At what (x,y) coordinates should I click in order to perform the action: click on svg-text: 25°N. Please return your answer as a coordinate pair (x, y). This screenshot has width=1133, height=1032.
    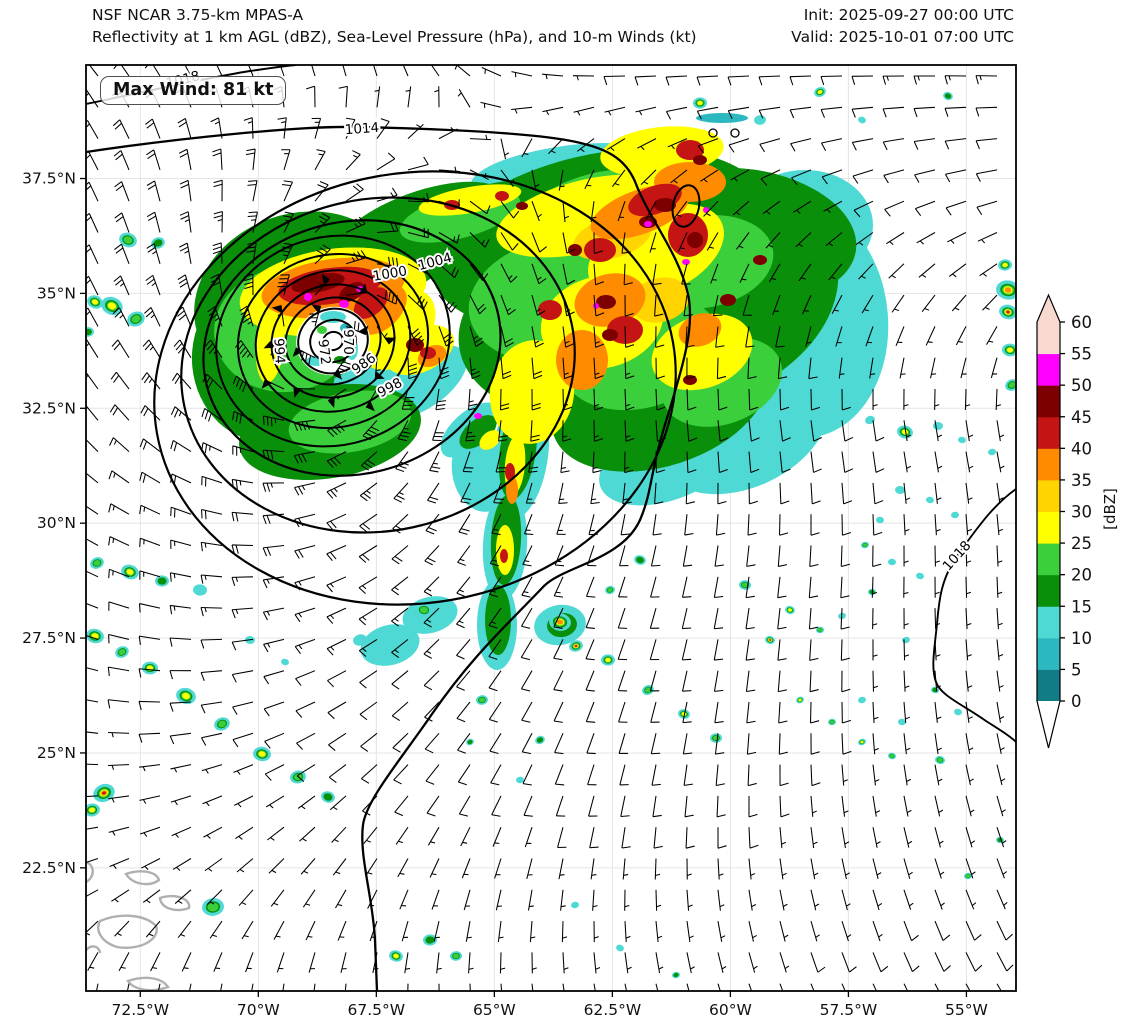
    Looking at the image, I should click on (56, 753).